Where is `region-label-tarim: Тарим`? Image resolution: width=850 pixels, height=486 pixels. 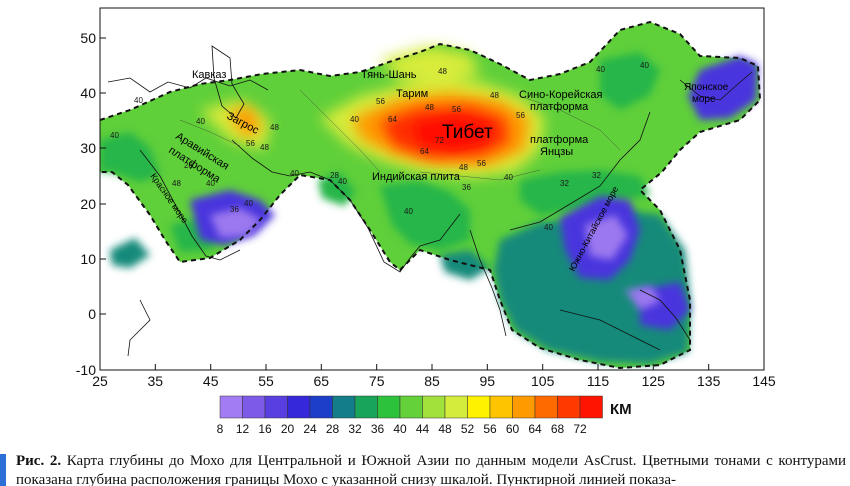
region-label-tarim: Тарим is located at coordinates (412, 94).